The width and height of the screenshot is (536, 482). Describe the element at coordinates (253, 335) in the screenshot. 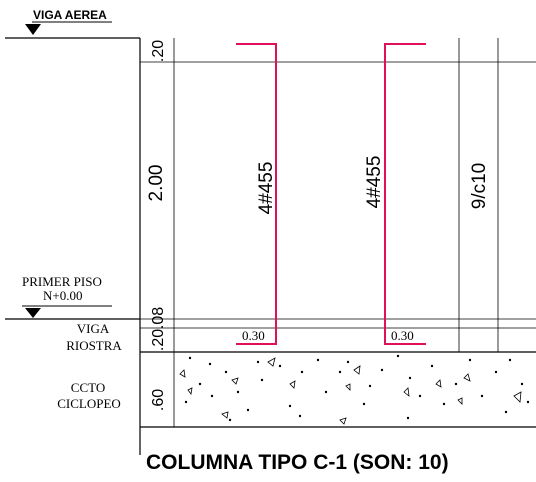

I see `hook-length-1: 0.30` at that location.